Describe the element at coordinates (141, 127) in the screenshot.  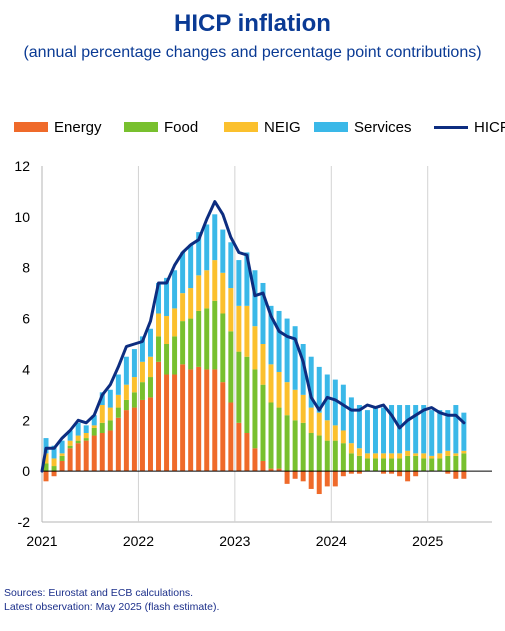
I see `legend-swatch-food` at that location.